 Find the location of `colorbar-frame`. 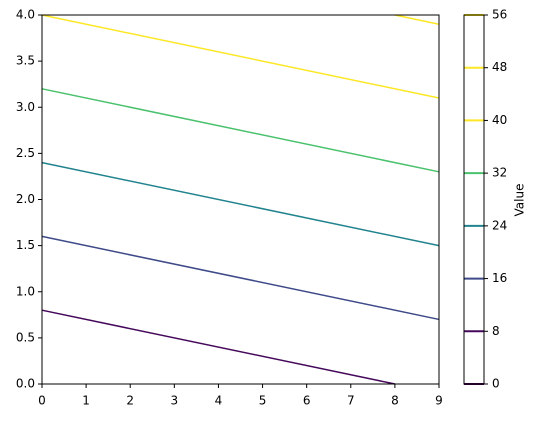

colorbar-frame is located at coordinates (474, 199).